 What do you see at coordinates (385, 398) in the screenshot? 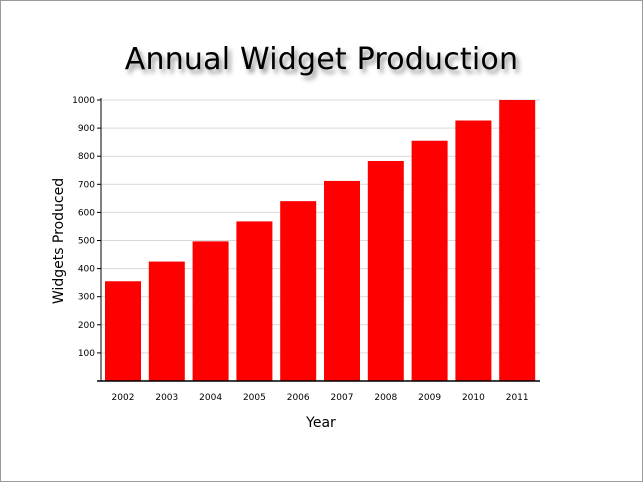
I see `x-tick-label: 2008` at bounding box center [385, 398].